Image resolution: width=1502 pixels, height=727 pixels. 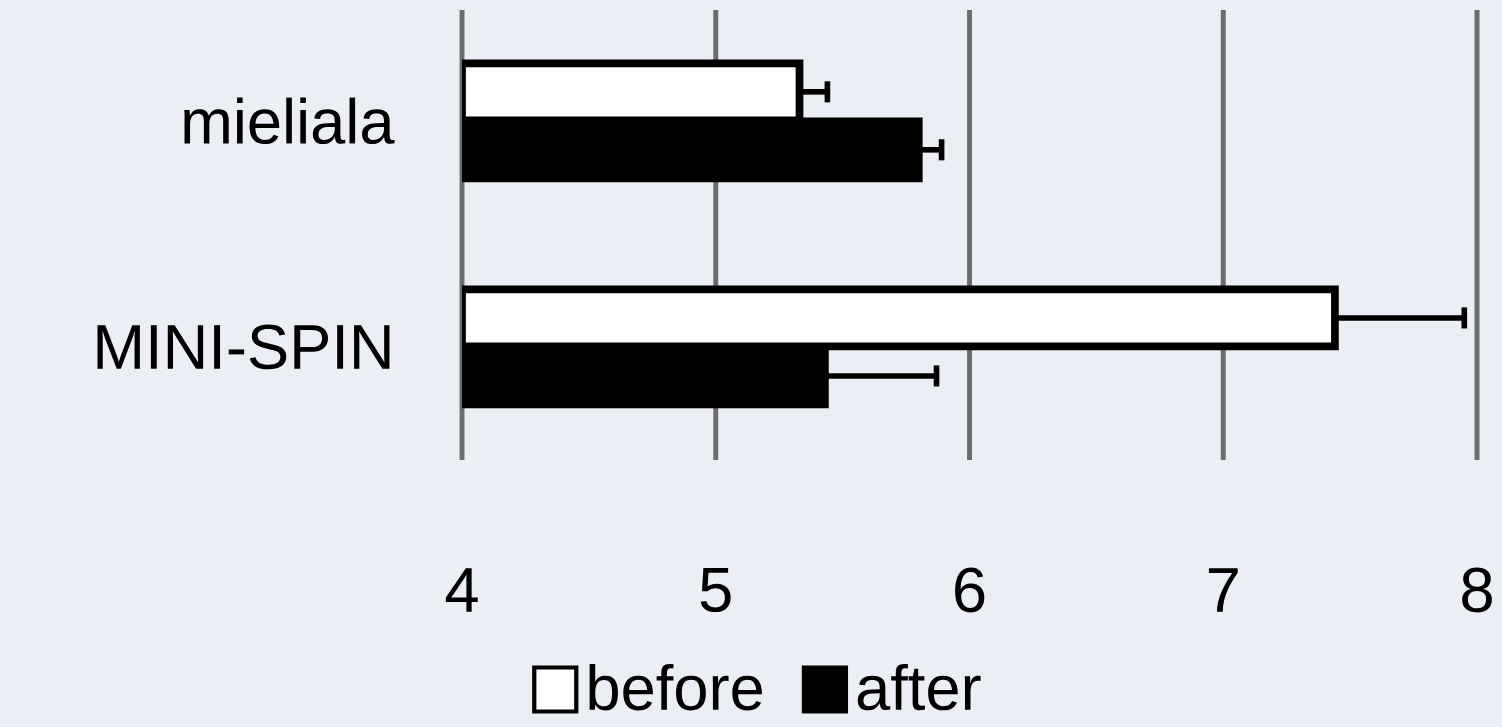 I want to click on x-tick-label: 5, so click(x=715, y=590).